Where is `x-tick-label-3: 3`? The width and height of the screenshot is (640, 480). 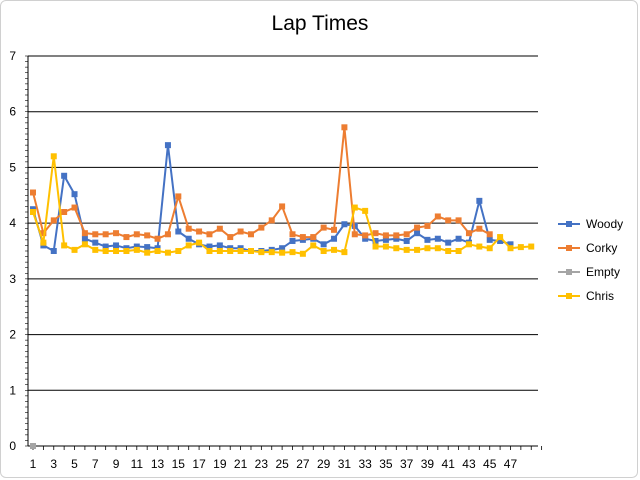
x-tick-label-3: 3 is located at coordinates (53, 464).